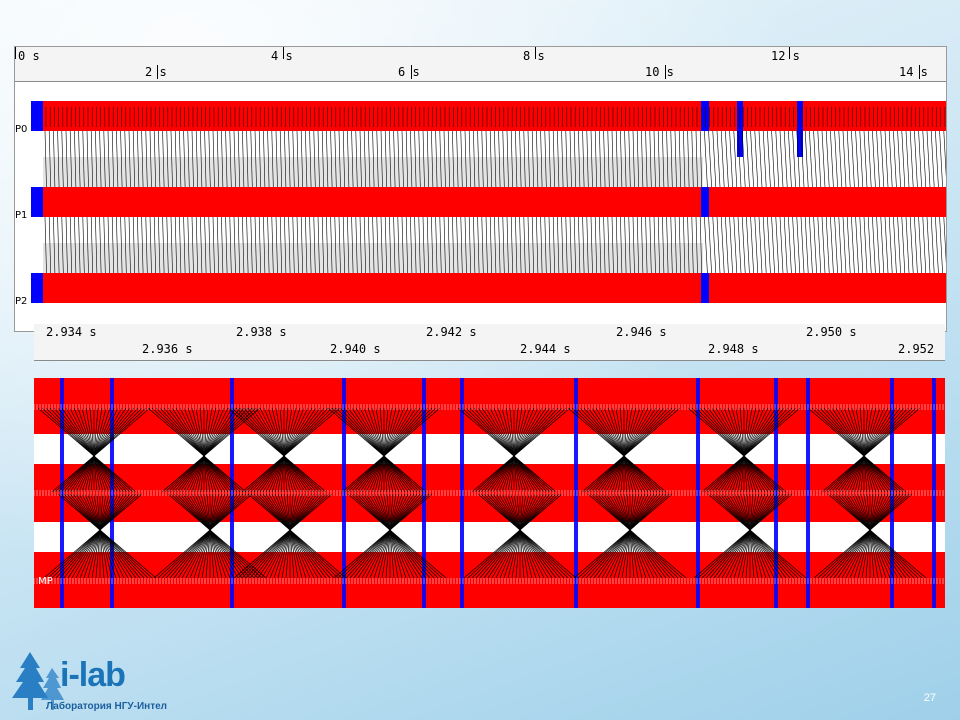  I want to click on tick-label: 2.950 s, so click(831, 332).